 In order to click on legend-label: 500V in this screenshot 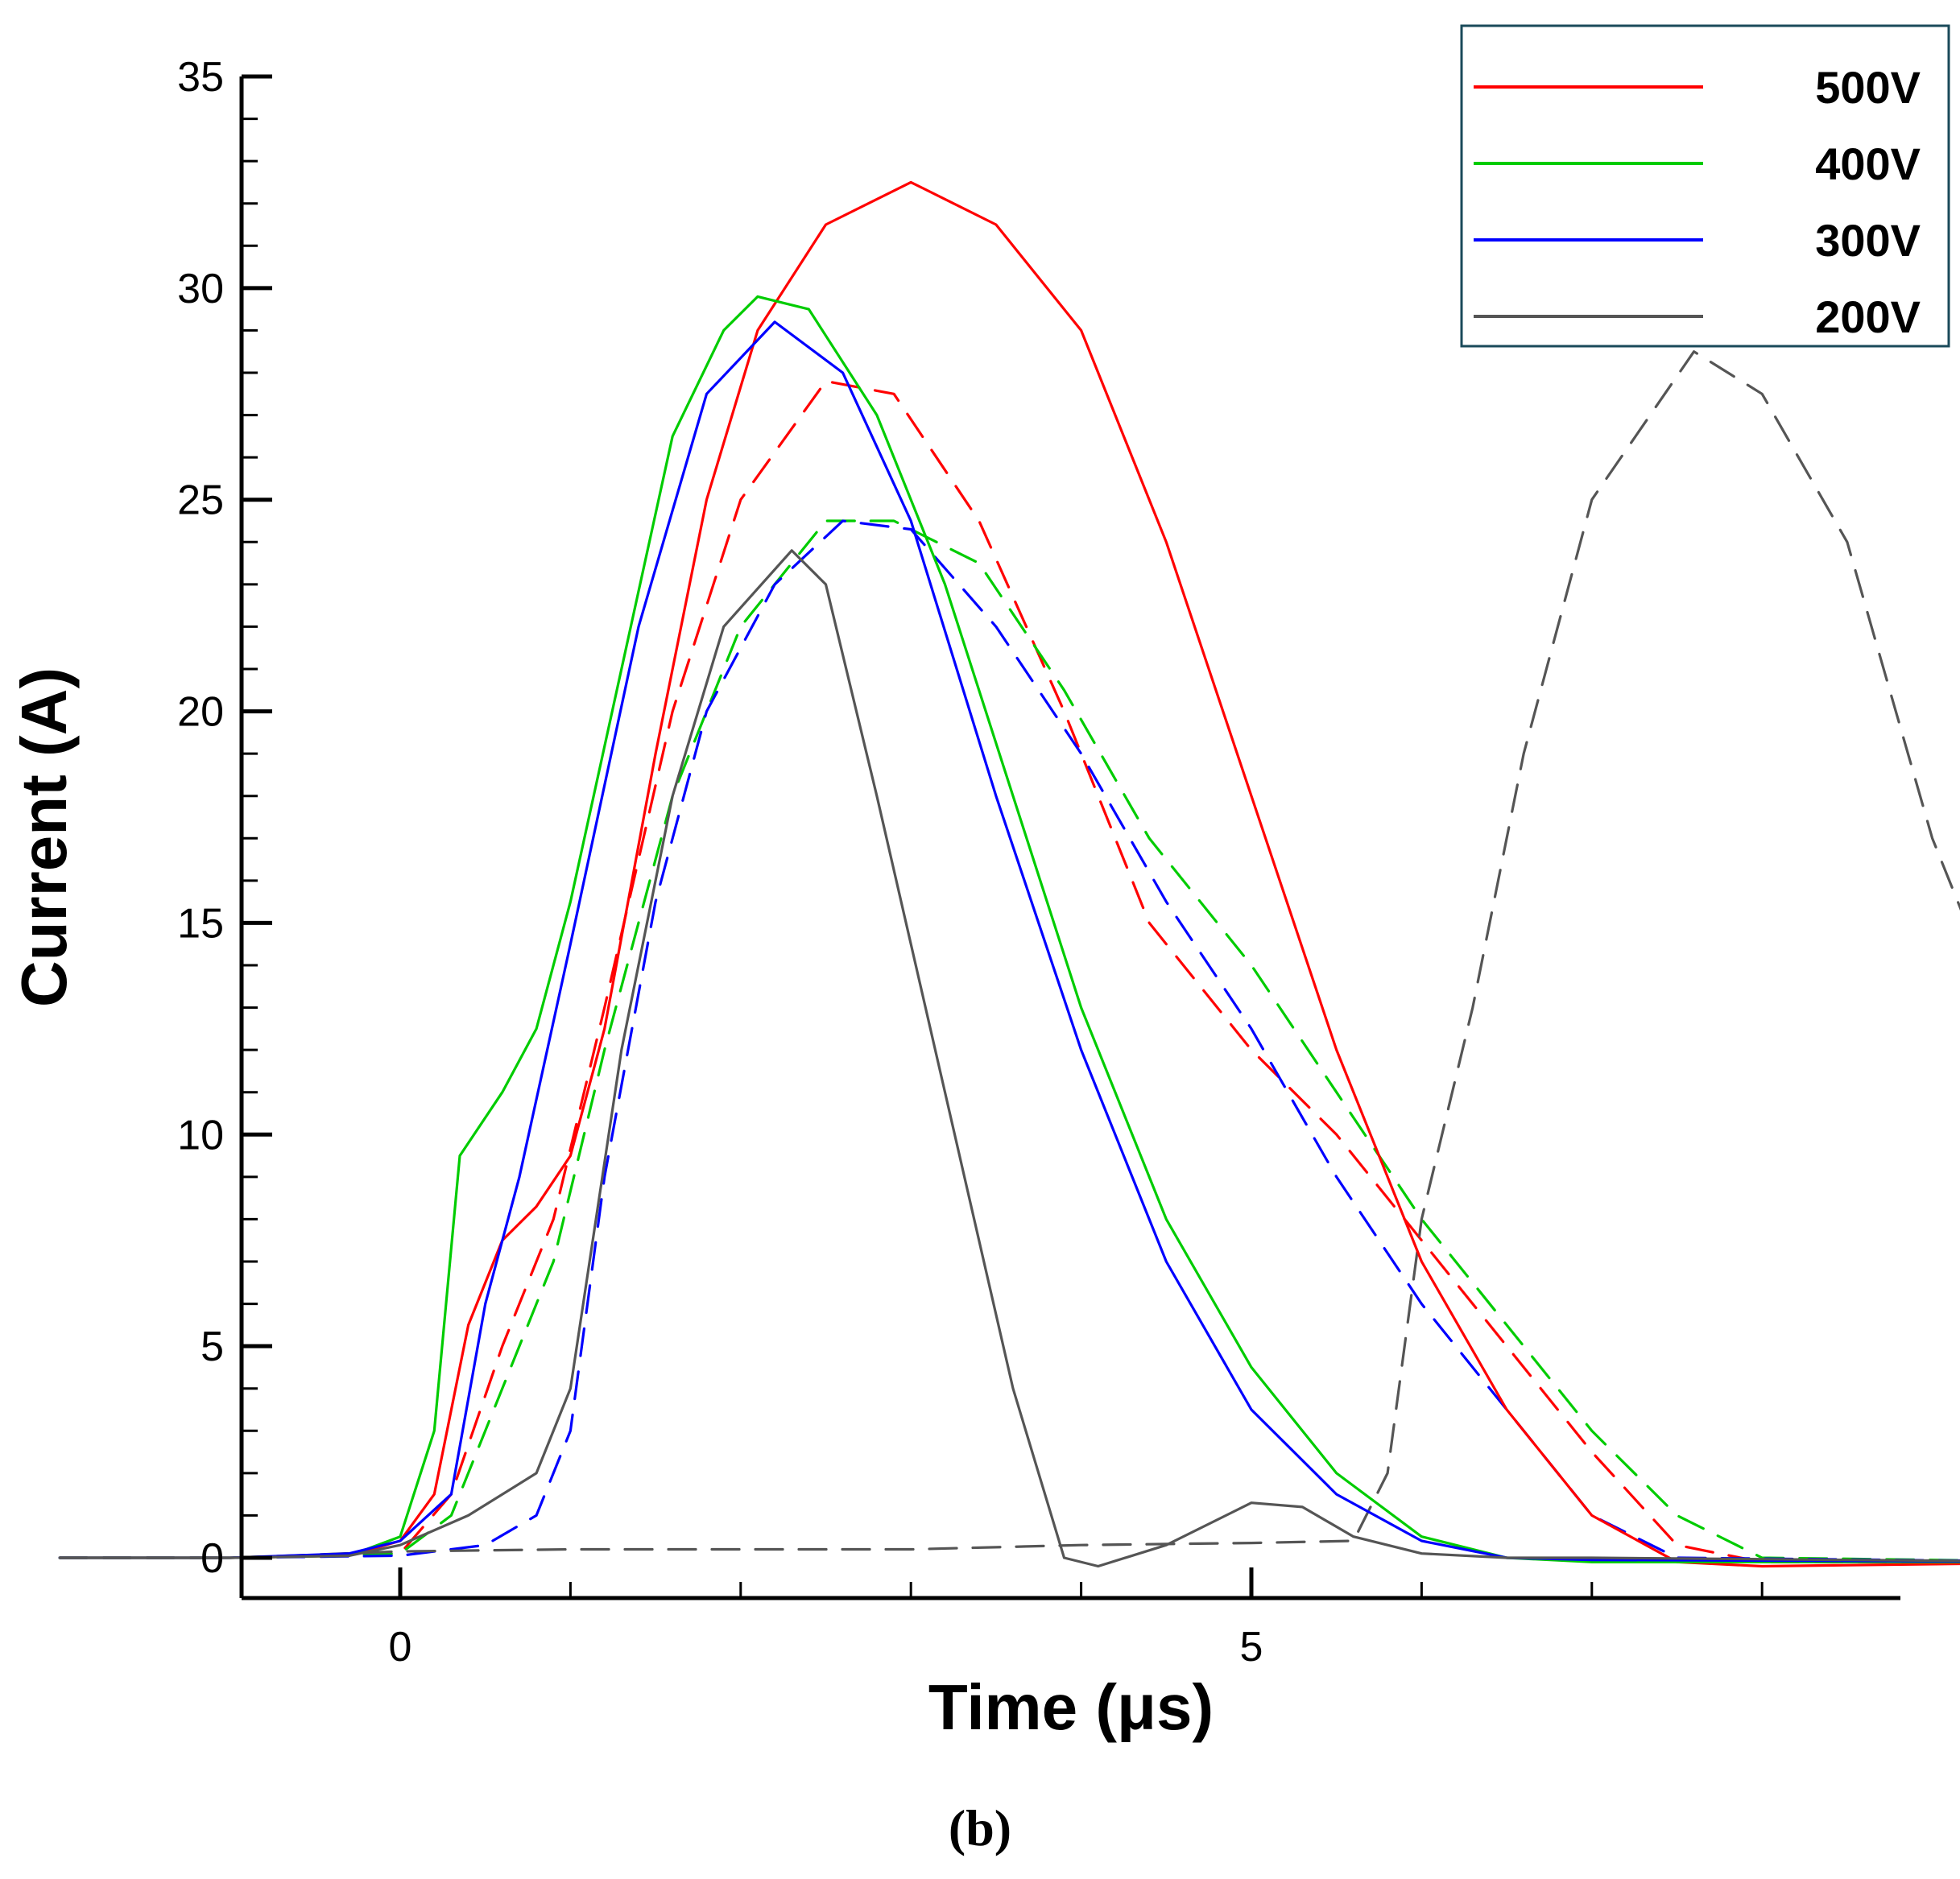, I will do `click(1868, 87)`.